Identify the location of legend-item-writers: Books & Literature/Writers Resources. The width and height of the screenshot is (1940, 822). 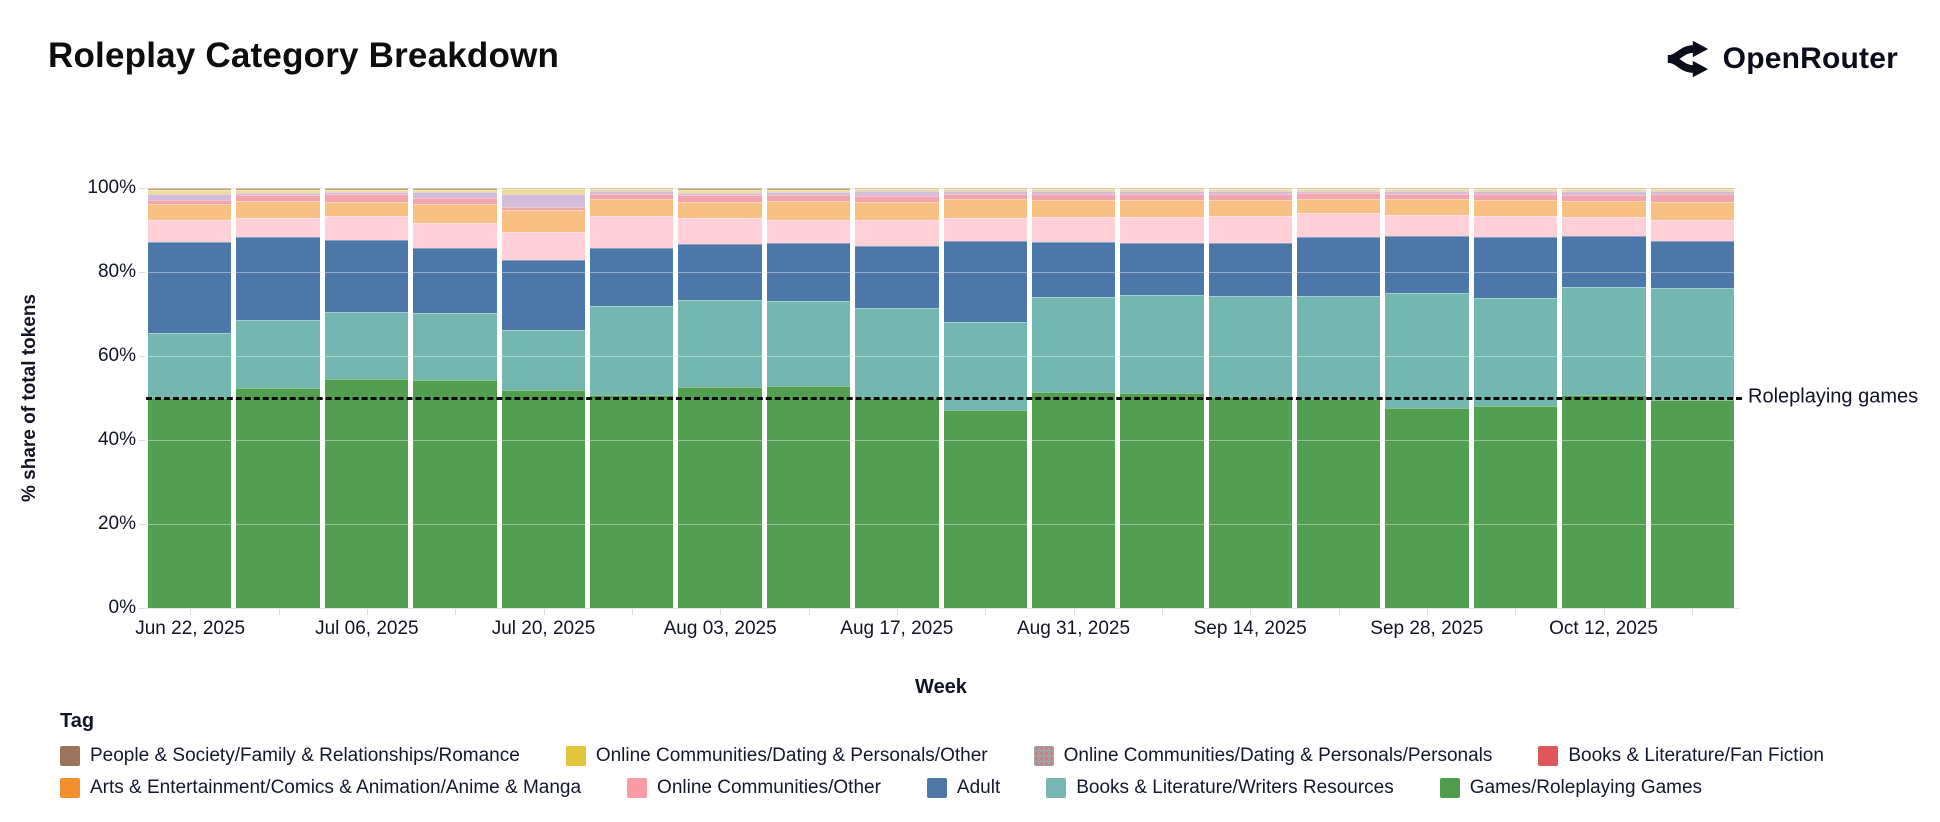
(1220, 788).